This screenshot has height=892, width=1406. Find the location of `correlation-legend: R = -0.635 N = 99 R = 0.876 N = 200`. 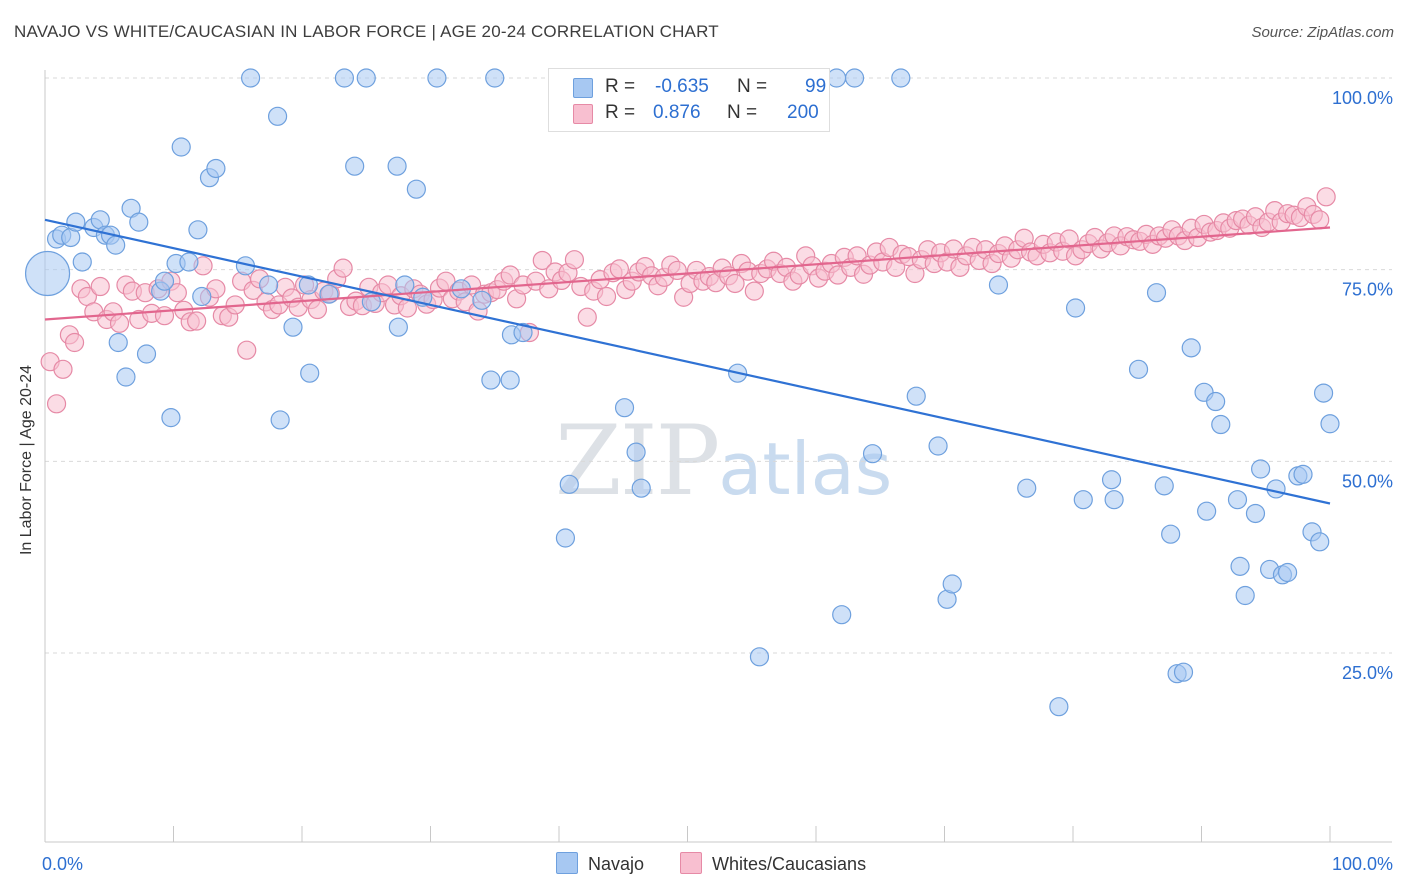

correlation-legend: R = -0.635 N = 99 R = 0.876 N = 200 is located at coordinates (689, 100).